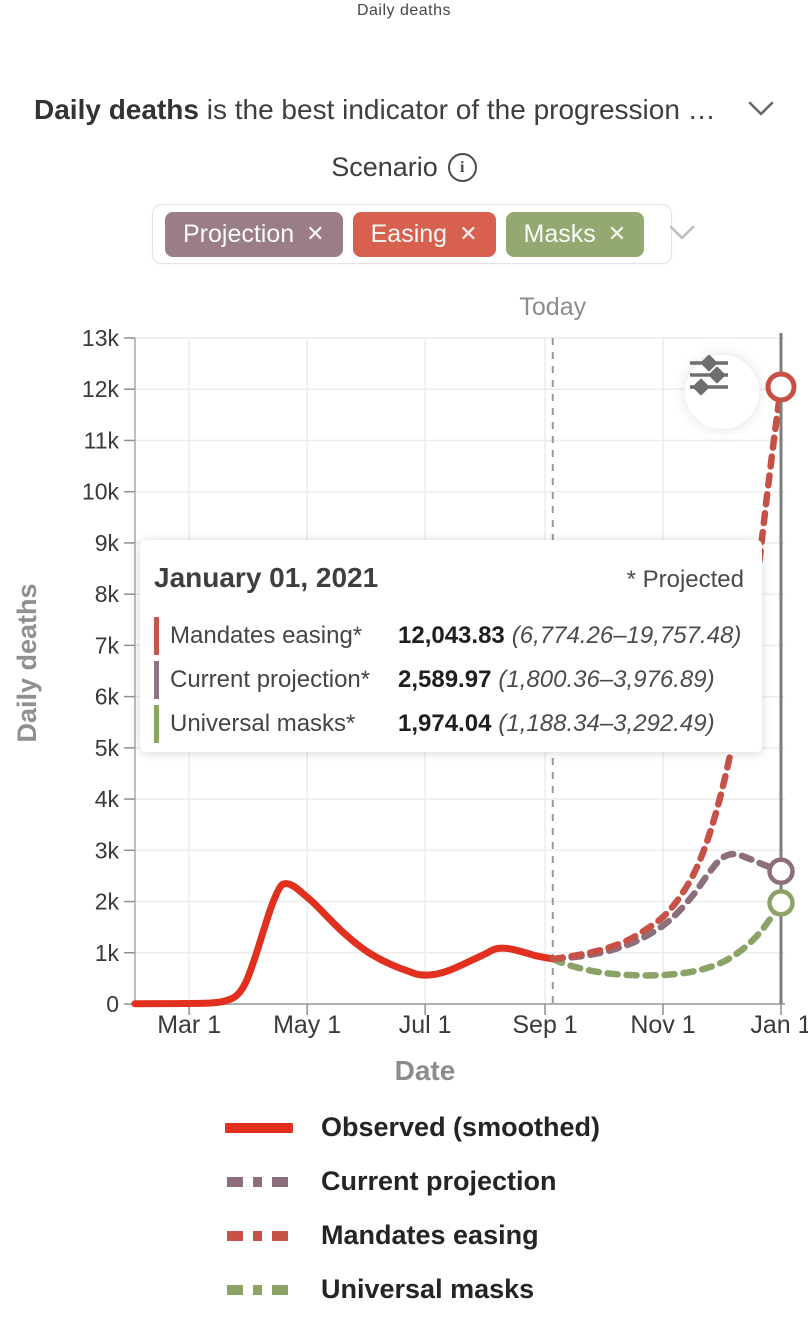  Describe the element at coordinates (266, 635) in the screenshot. I see `tooltip-series-name: Mandates easing*` at that location.